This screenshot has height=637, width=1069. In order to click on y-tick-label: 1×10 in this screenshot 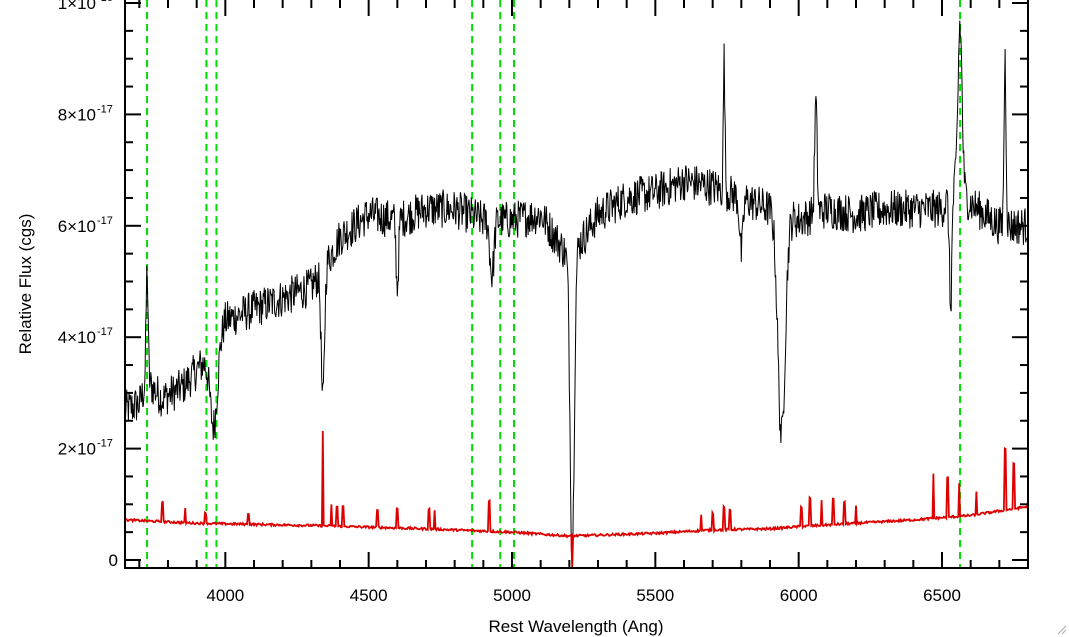, I will do `click(77, 6)`.